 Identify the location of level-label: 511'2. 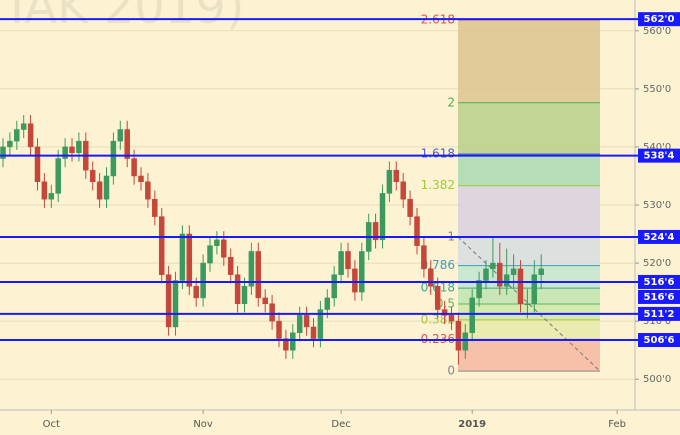
(659, 314).